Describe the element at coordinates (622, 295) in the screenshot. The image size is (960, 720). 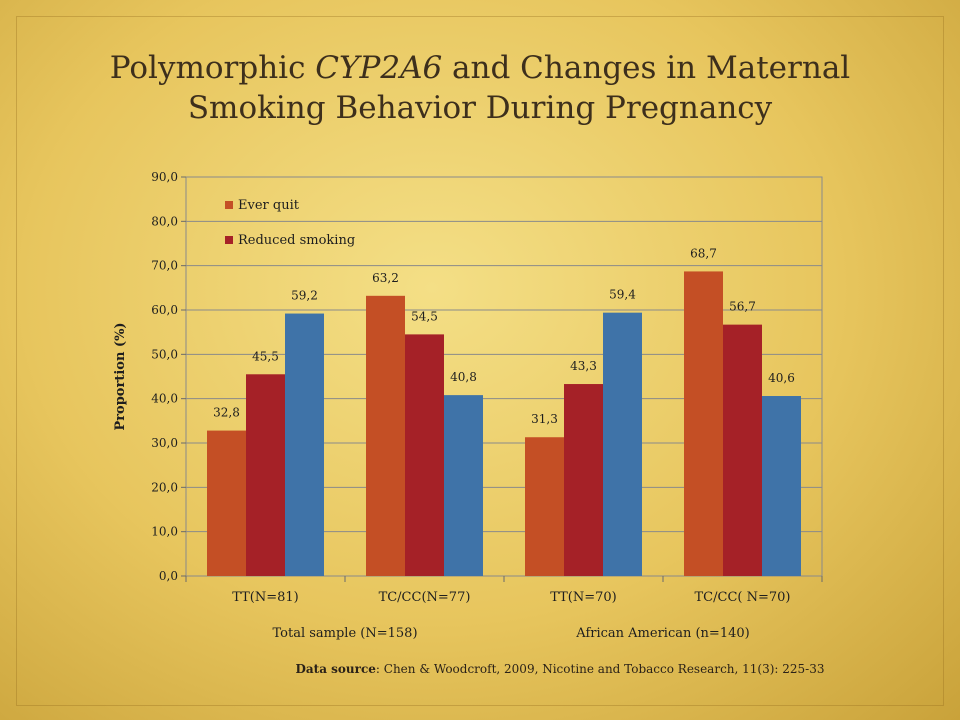
I see `data-label: 59,4` at that location.